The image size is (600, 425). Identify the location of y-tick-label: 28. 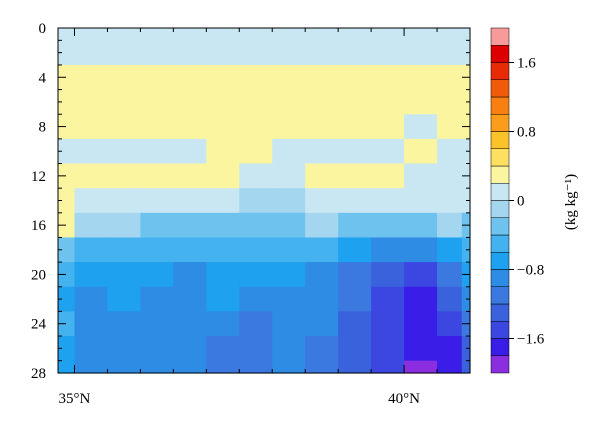
(38, 374).